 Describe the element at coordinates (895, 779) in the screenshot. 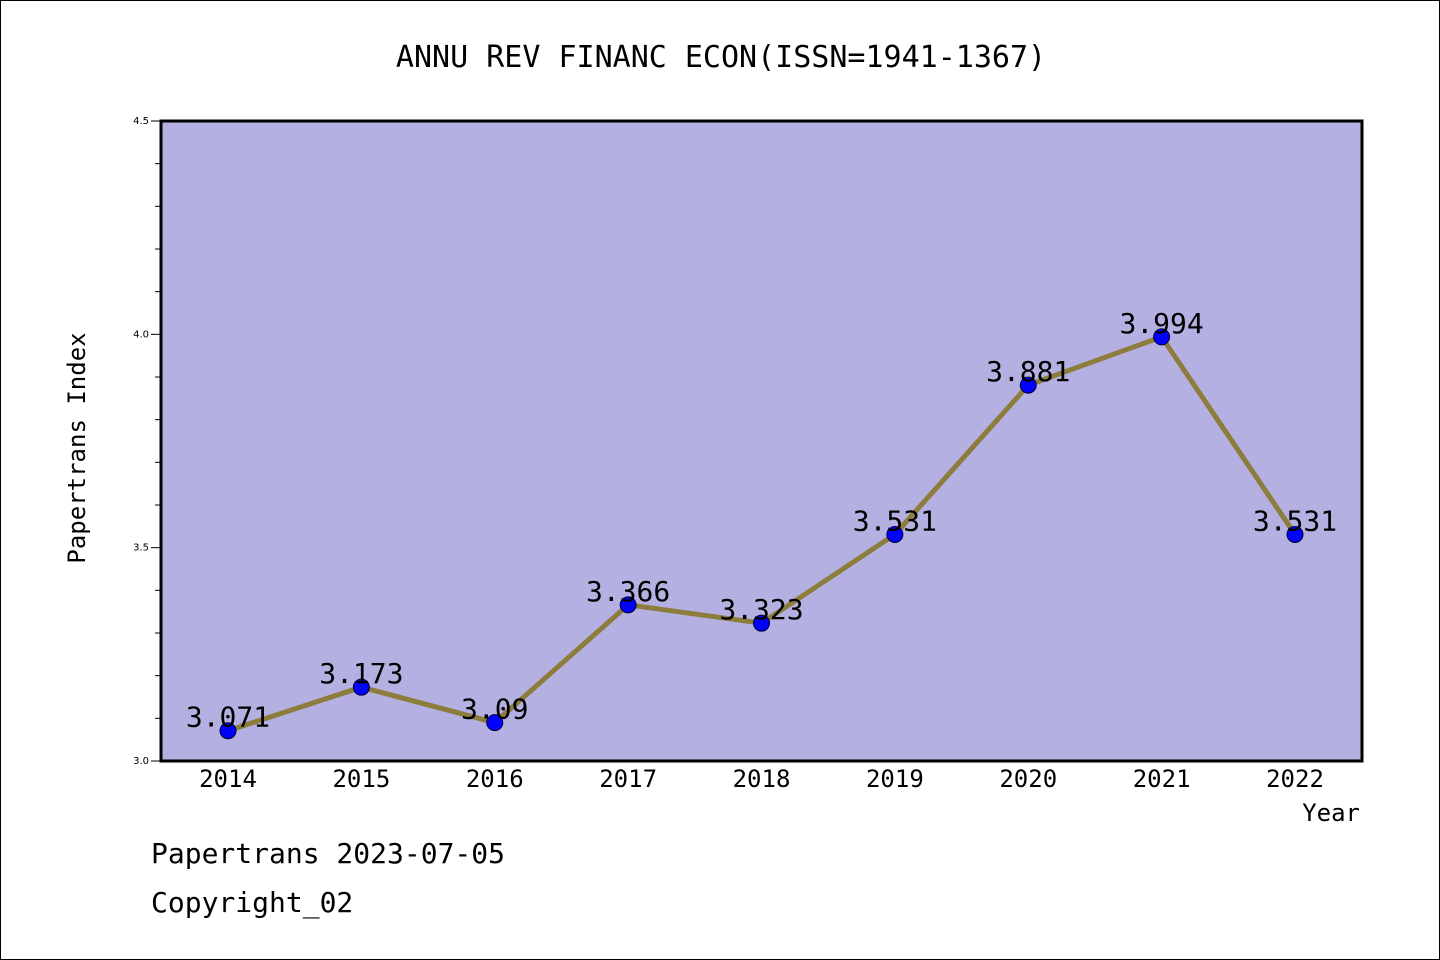

I see `x-tick-label: 2019` at that location.